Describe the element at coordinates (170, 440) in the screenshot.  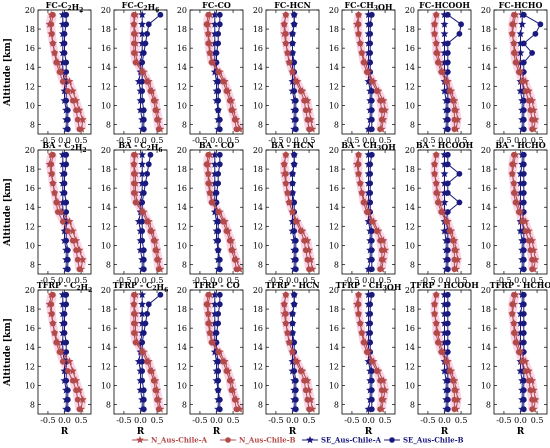
I see `legend-item-0: N_Aus-Chile-A` at that location.